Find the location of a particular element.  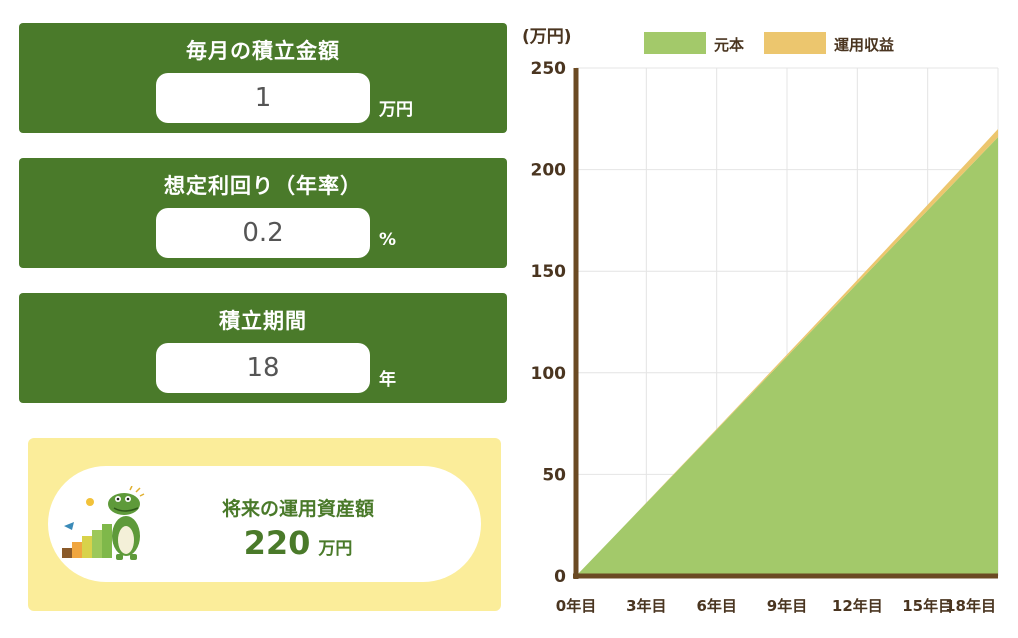

result-pill: 将来の運用資産額 220 万円 is located at coordinates (264, 524).